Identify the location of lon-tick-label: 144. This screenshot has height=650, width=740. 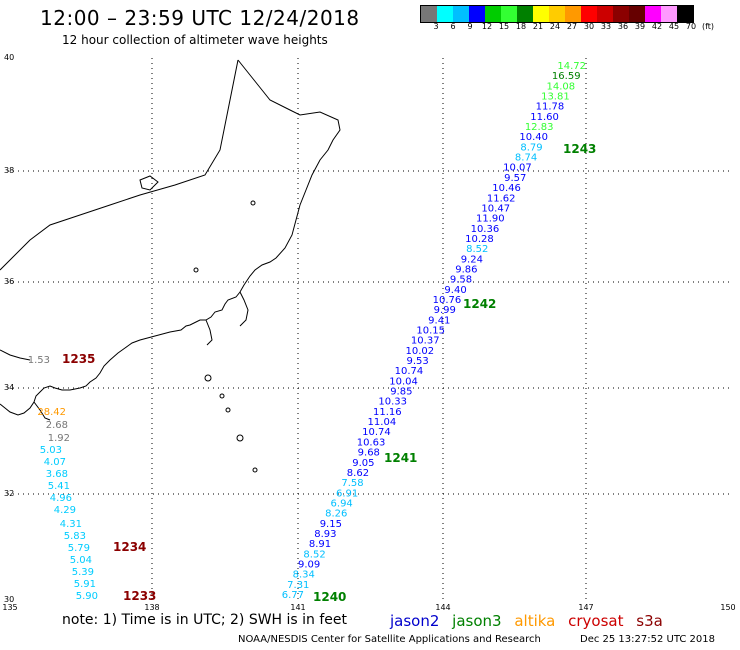
(442, 607).